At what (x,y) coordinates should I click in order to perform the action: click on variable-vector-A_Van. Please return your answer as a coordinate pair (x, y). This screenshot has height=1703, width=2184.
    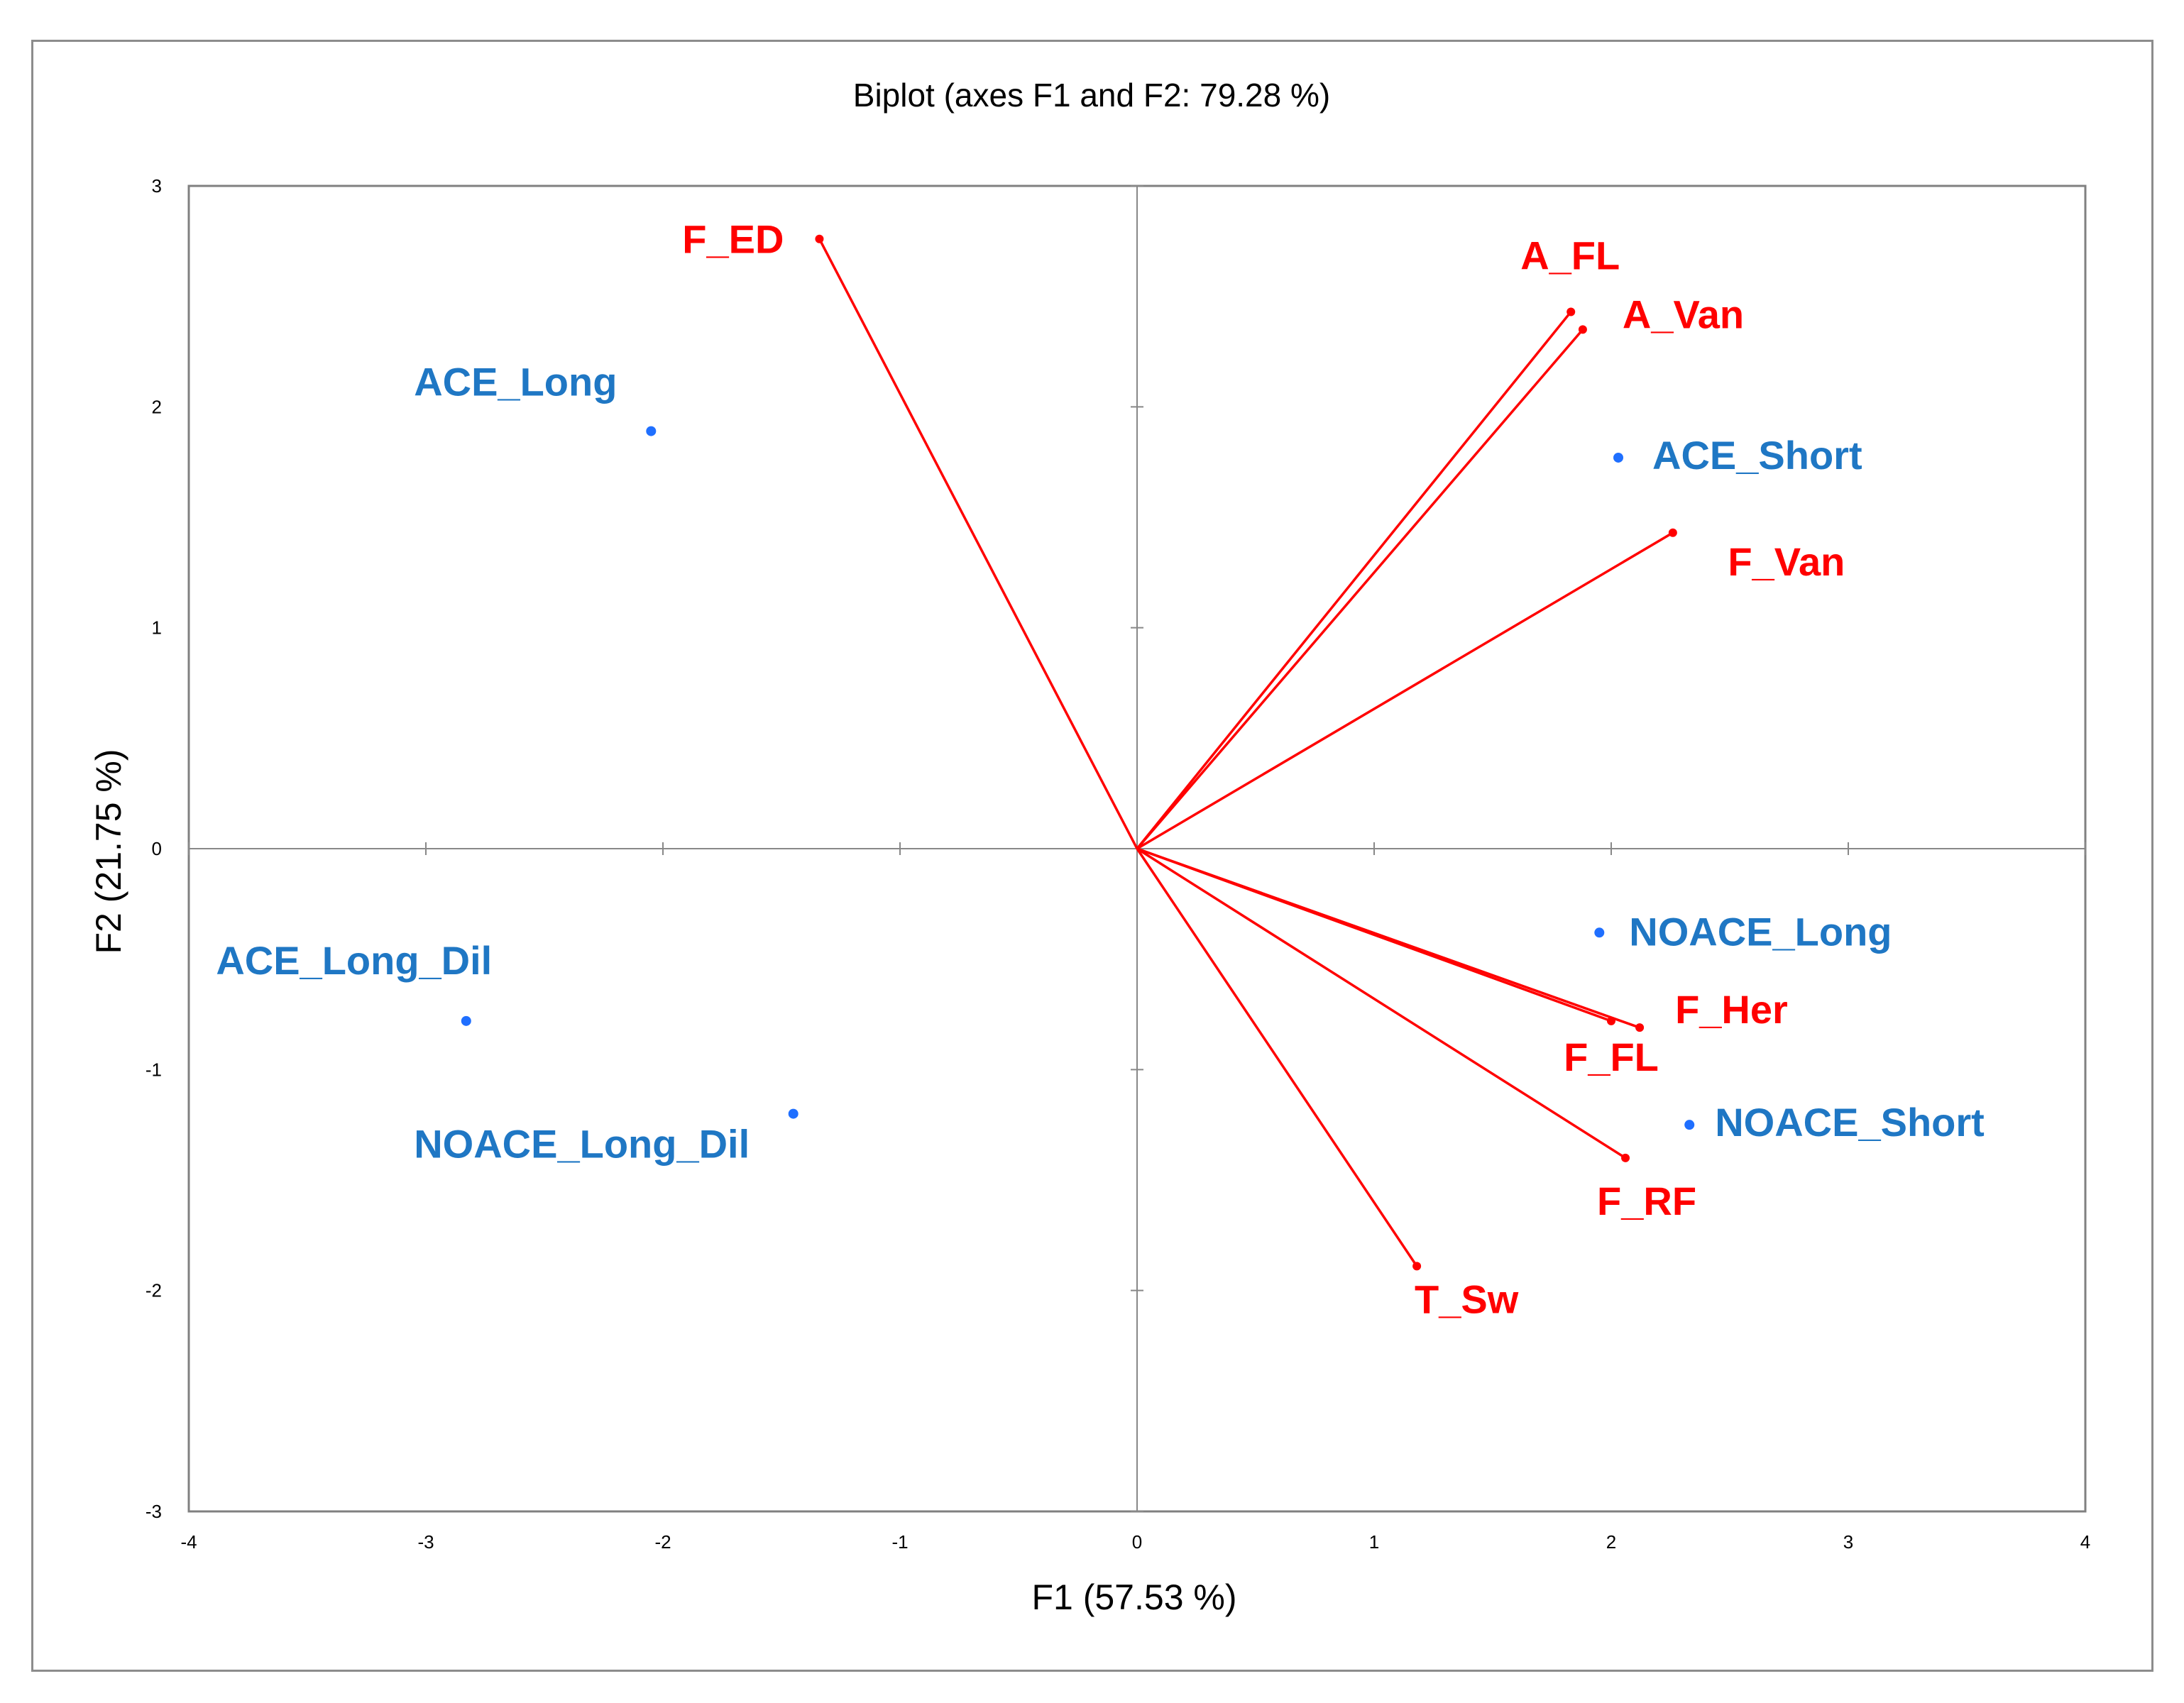
    Looking at the image, I should click on (1360, 589).